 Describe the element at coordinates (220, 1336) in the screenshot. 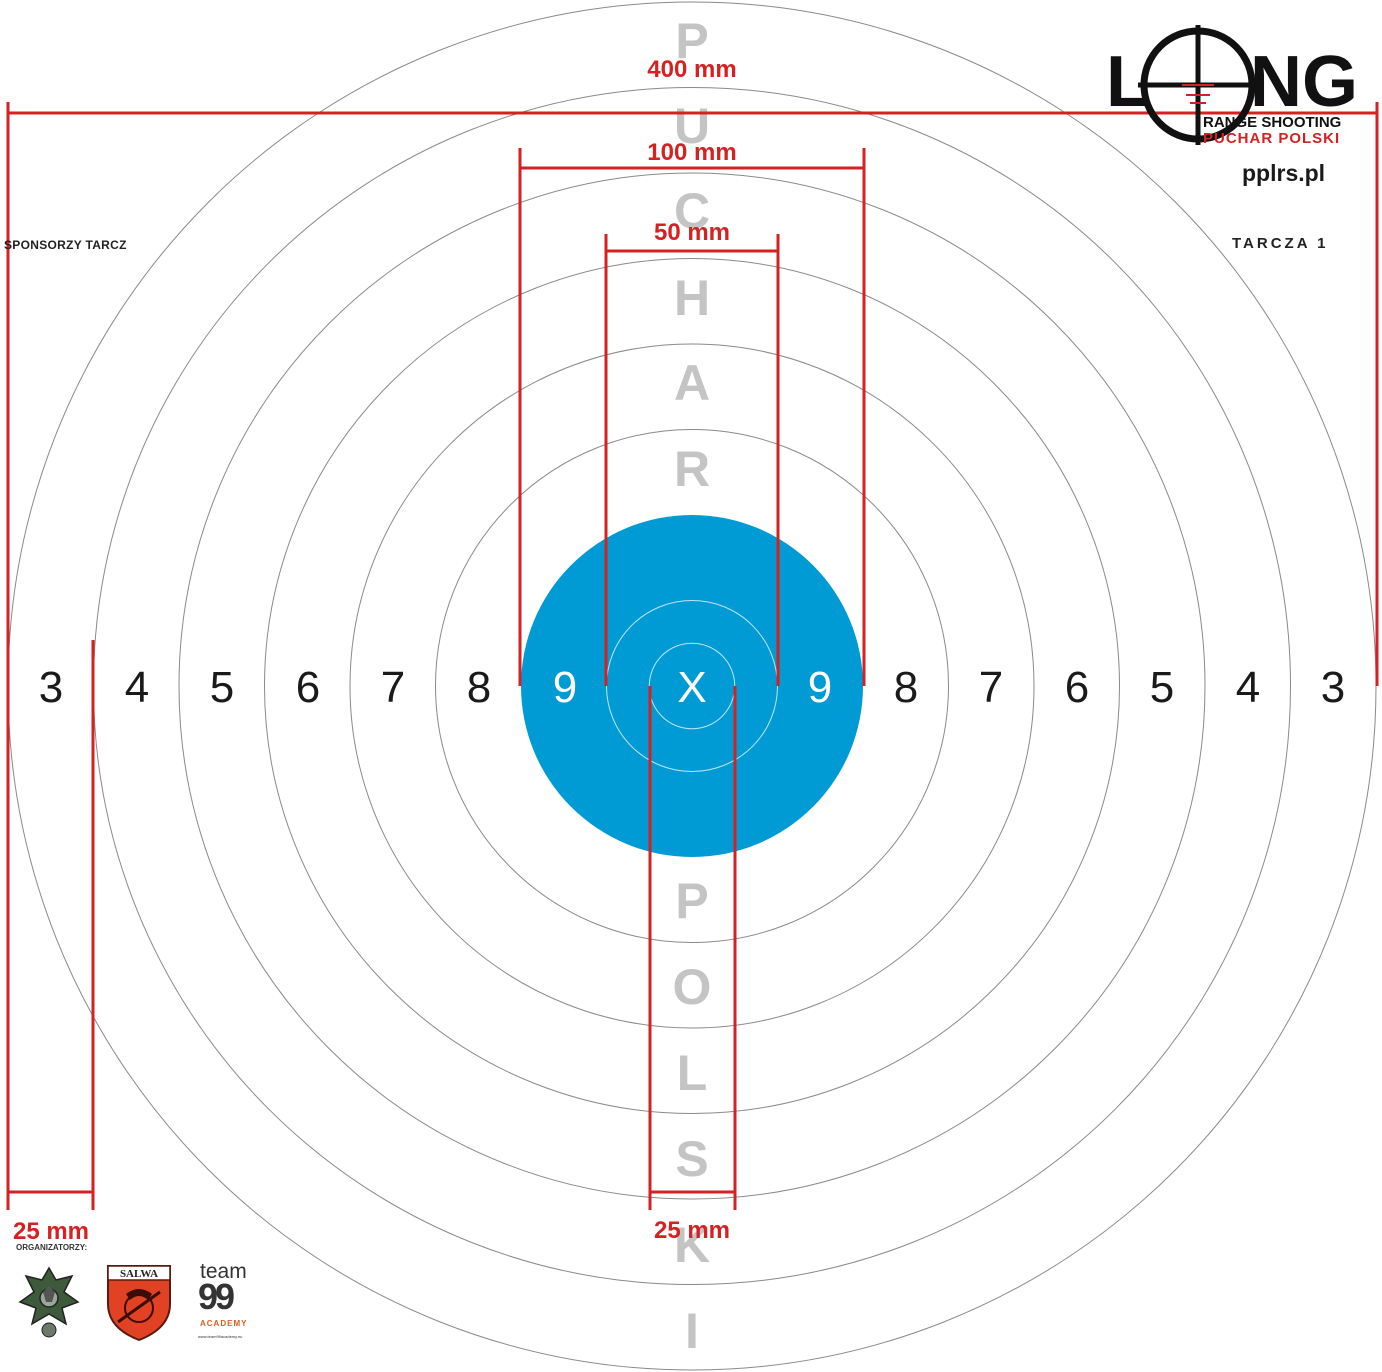

I see `team-url: www.team99academy.eu` at that location.